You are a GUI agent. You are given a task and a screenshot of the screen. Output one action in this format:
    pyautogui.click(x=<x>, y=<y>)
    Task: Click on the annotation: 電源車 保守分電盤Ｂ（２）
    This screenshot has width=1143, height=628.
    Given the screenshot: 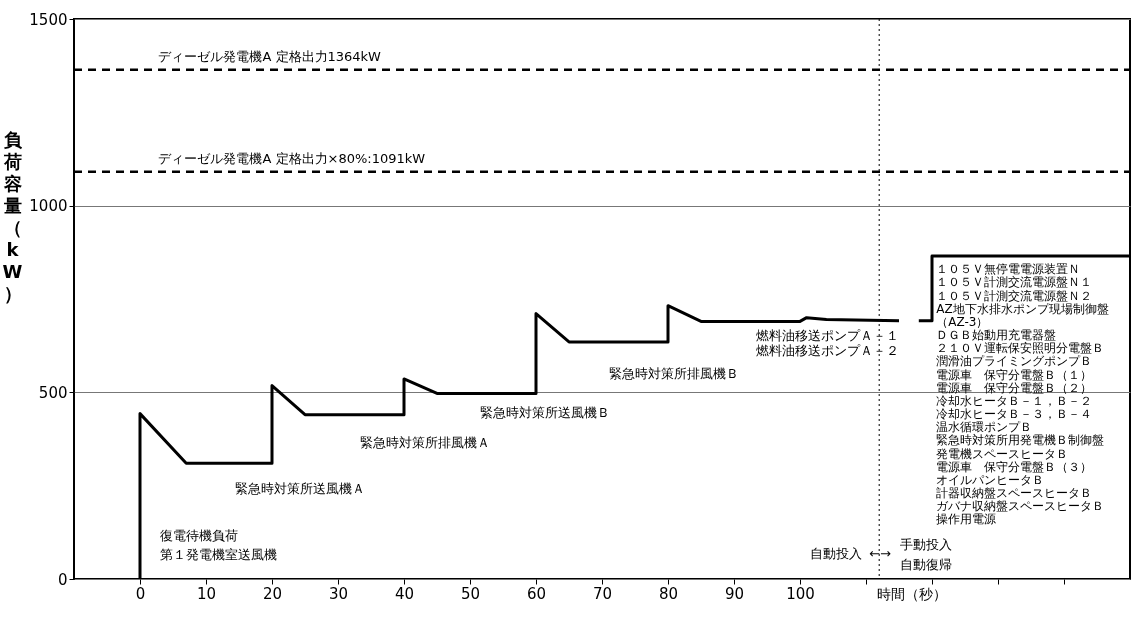 What is the action you would take?
    pyautogui.click(x=1014, y=387)
    